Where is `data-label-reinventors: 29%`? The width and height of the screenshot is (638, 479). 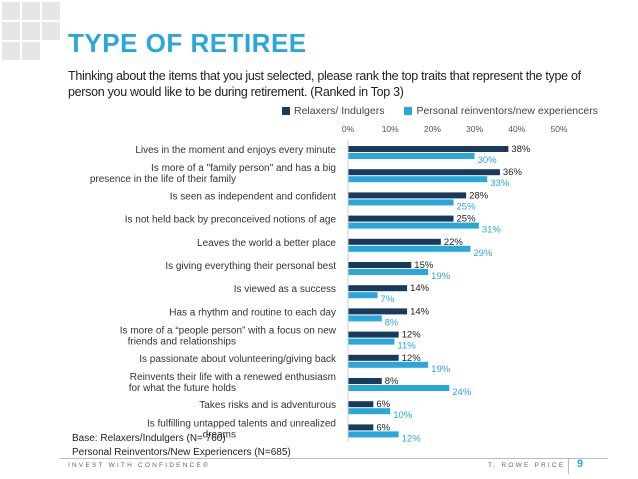 data-label-reinventors: 29% is located at coordinates (483, 253).